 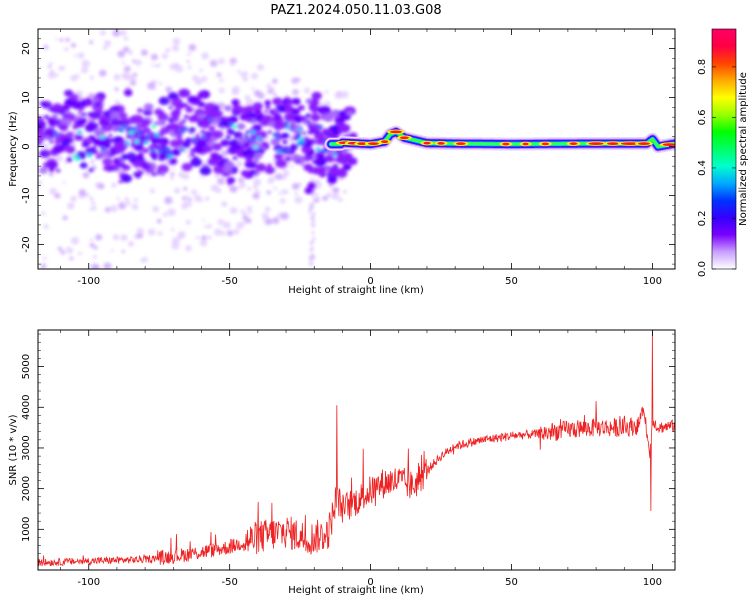 I want to click on colorbar-ticks: 0.0 0.2 0.4 0.6 0.8, so click(x=716, y=168).